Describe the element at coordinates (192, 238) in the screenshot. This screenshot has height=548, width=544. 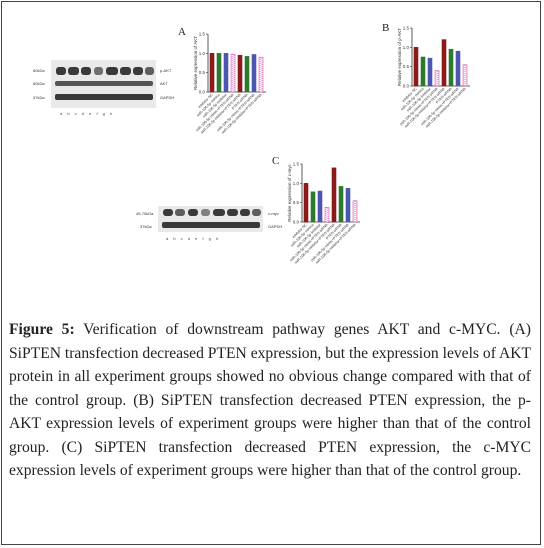
I see `blot-bottom-lane-letters: a b c d e f g h` at that location.